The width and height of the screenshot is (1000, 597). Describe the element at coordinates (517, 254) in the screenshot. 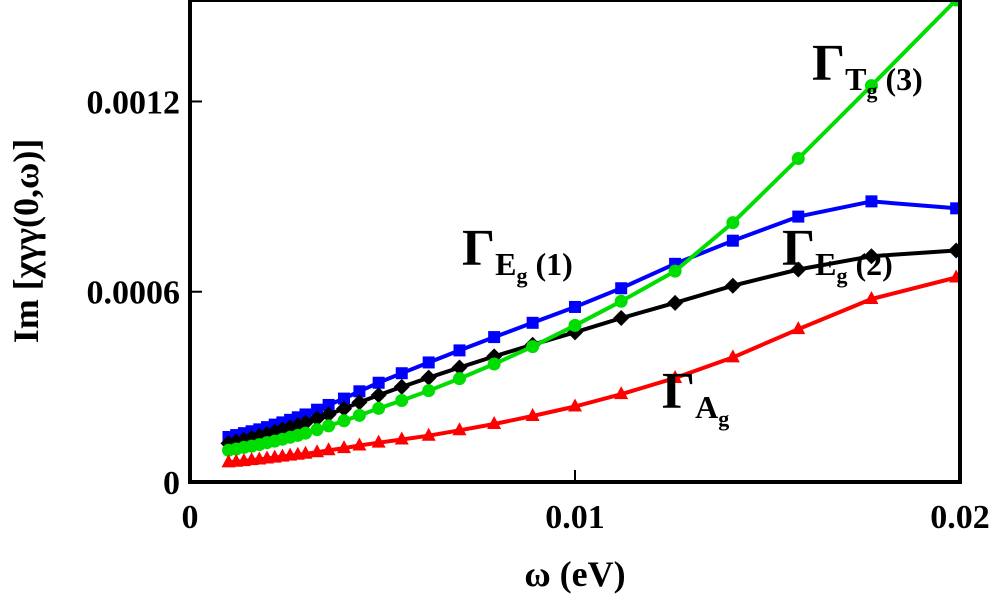

I see `curve-label: ΓEg (1)` at that location.